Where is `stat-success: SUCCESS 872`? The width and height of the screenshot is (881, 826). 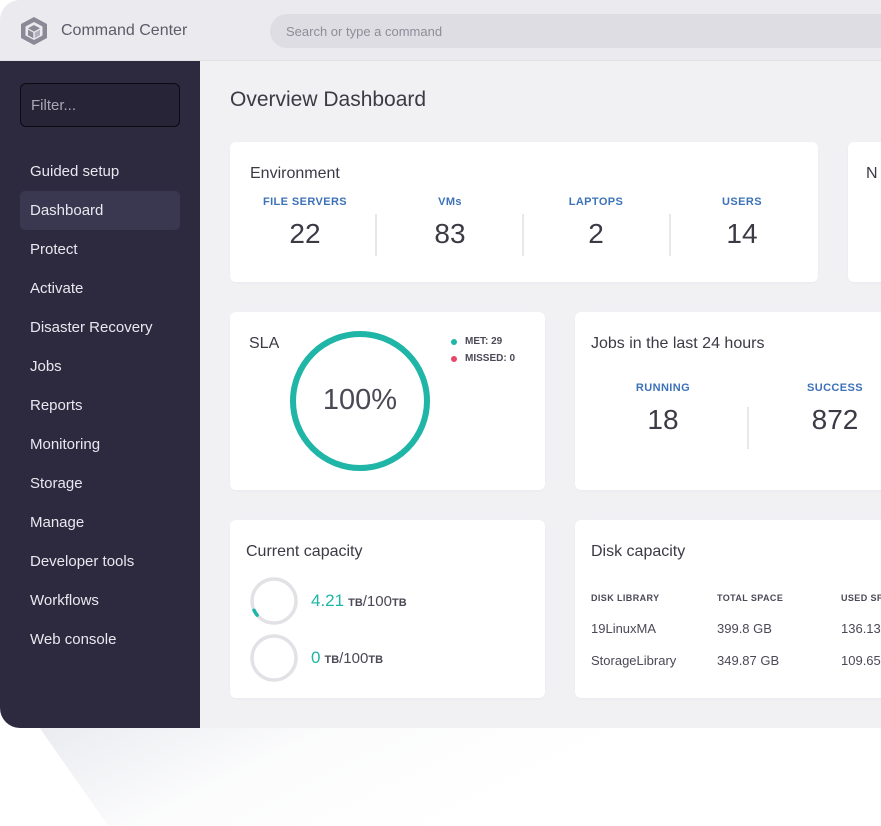 stat-success: SUCCESS 872 is located at coordinates (828, 409).